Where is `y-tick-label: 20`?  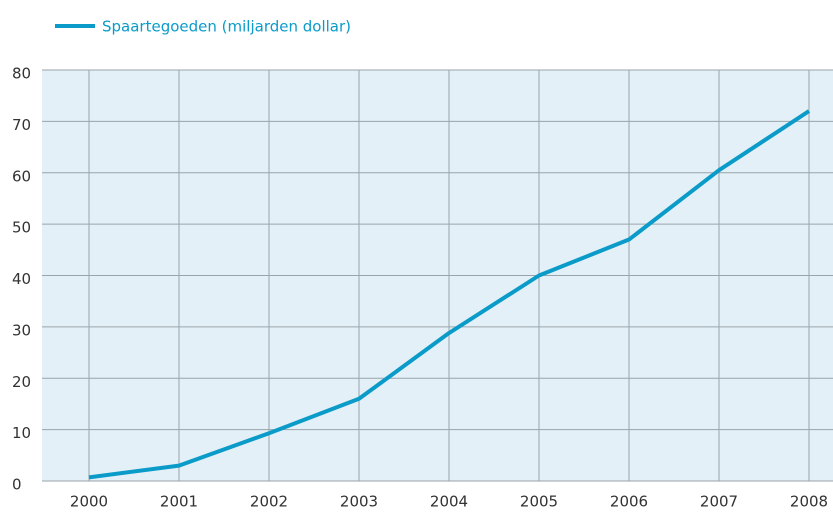 y-tick-label: 20 is located at coordinates (21, 382).